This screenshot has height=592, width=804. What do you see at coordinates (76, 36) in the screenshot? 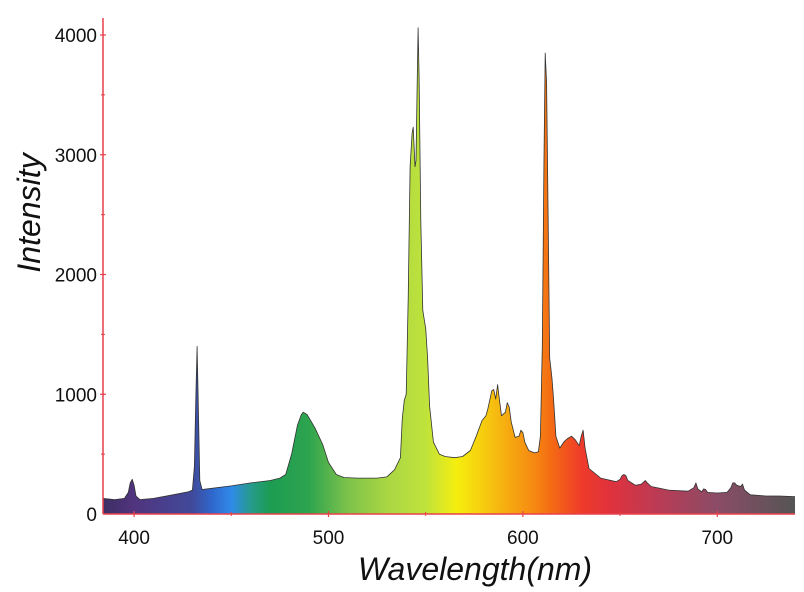
I see `y-tick-label: 4000` at bounding box center [76, 36].